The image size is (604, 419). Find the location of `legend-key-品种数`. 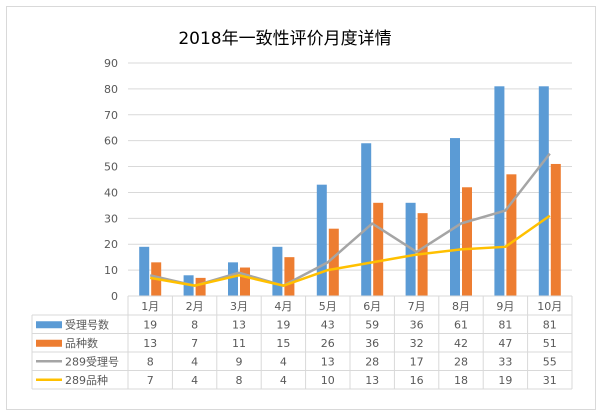

legend-key-品种数 is located at coordinates (49, 343).